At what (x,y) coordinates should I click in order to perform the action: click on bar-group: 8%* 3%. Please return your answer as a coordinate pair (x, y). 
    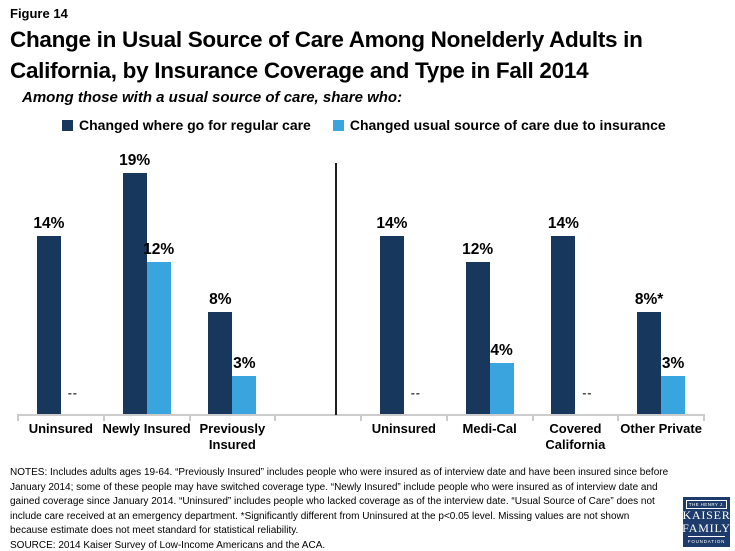
    Looking at the image, I should click on (661, 282).